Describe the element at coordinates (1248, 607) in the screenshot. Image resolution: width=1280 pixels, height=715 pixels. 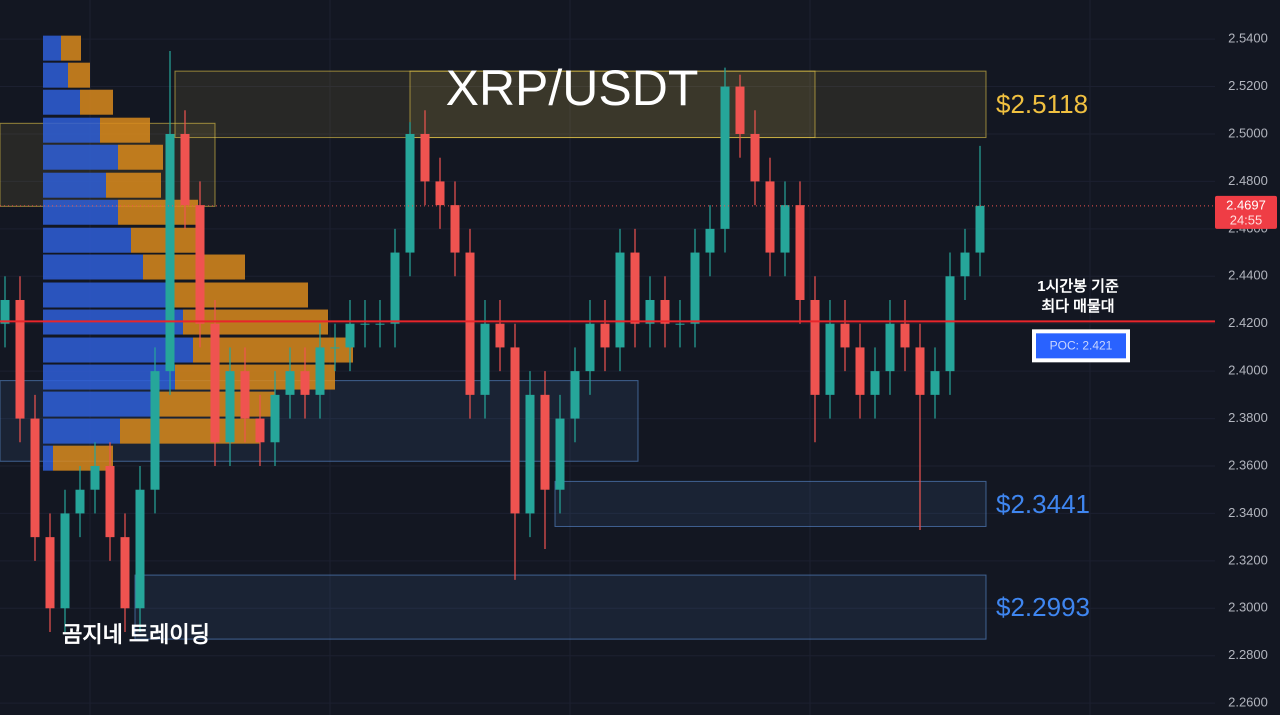
I see `y-tick-label: 2.3000` at that location.